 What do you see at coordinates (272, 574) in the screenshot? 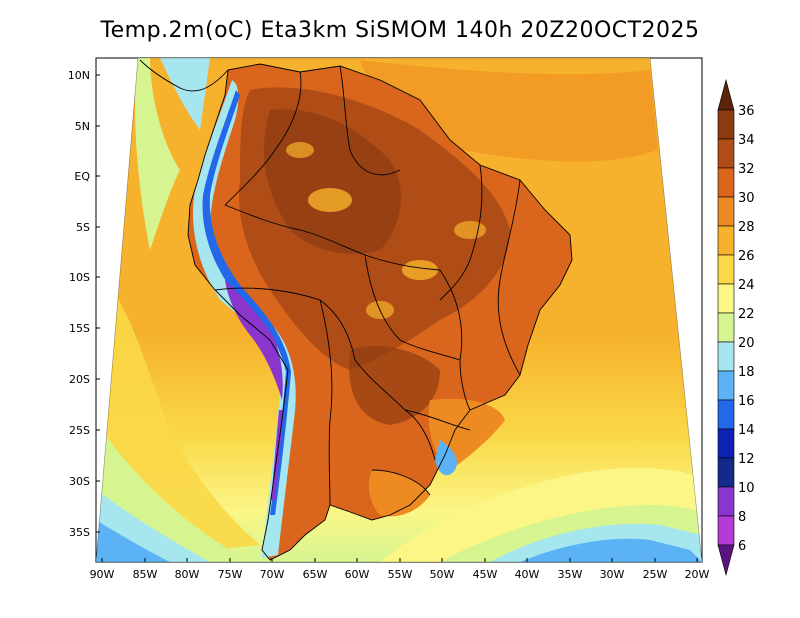
I see `lon-label-70w: 70W` at bounding box center [272, 574].